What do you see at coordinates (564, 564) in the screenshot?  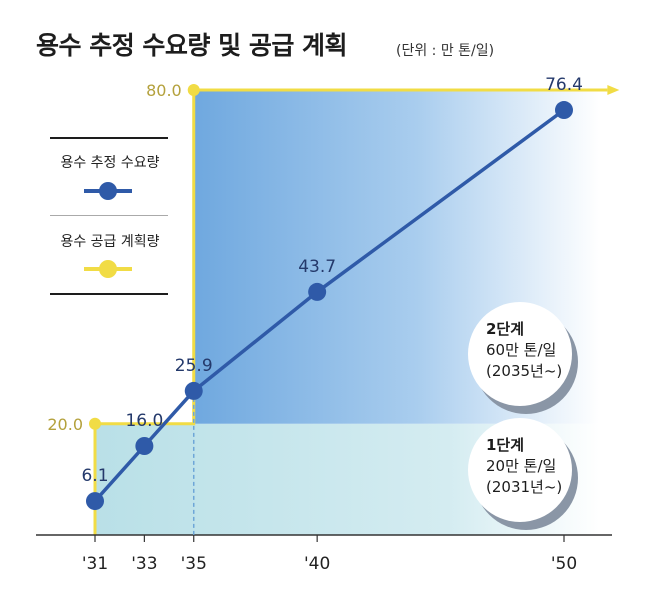 I see `x-tick-label-4: '50` at bounding box center [564, 564].